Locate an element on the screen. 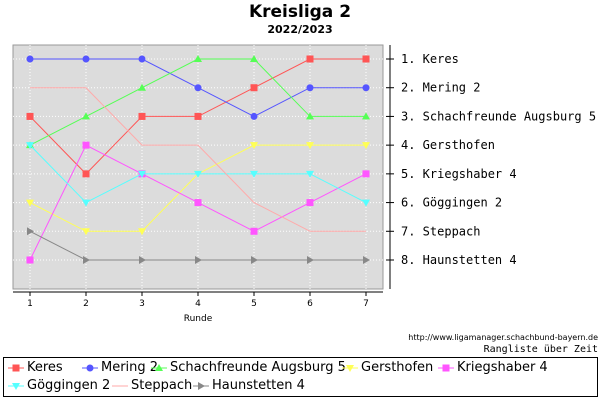  legend-item-gersthofen-label: Gersthofen is located at coordinates (397, 367).